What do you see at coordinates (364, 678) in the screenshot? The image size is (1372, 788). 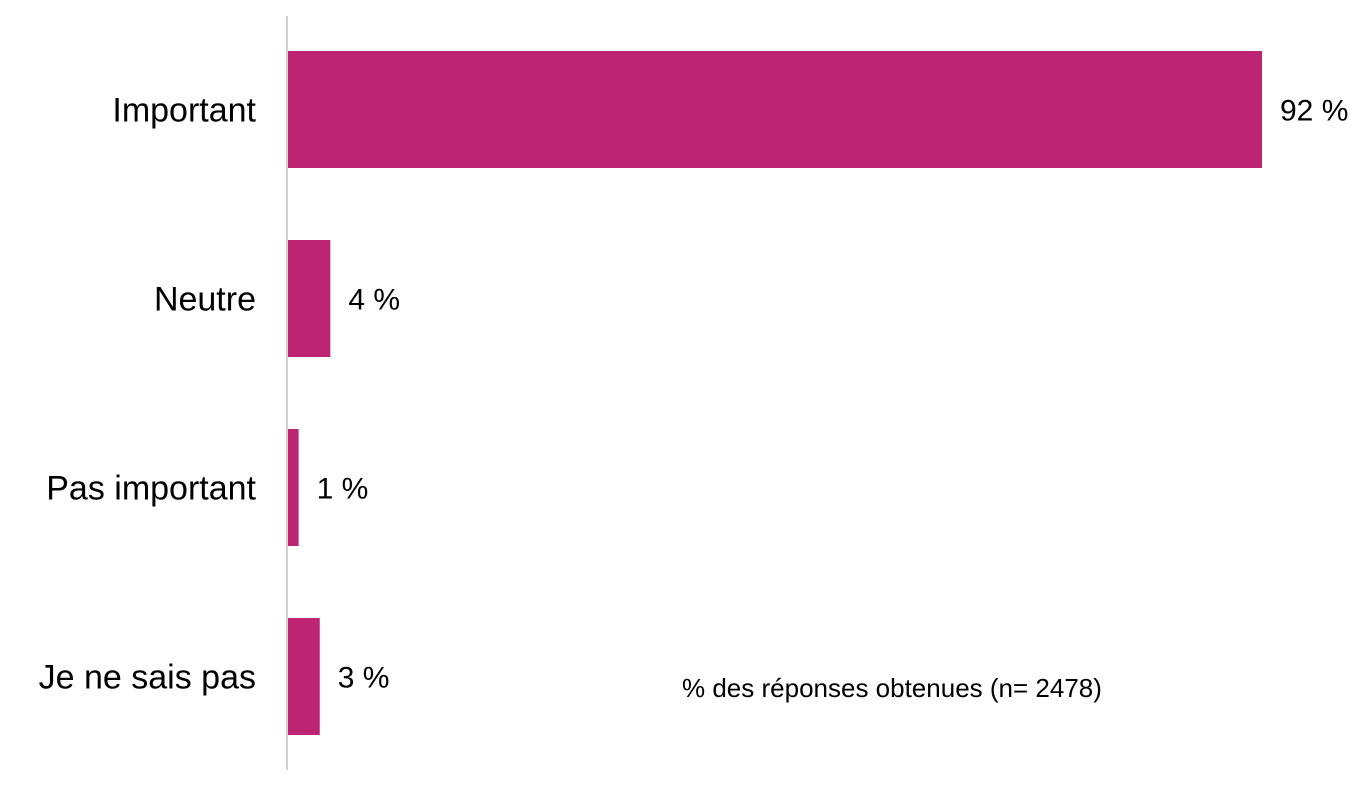 I see `value-label-je-ne-sais-pas: 3 %` at bounding box center [364, 678].